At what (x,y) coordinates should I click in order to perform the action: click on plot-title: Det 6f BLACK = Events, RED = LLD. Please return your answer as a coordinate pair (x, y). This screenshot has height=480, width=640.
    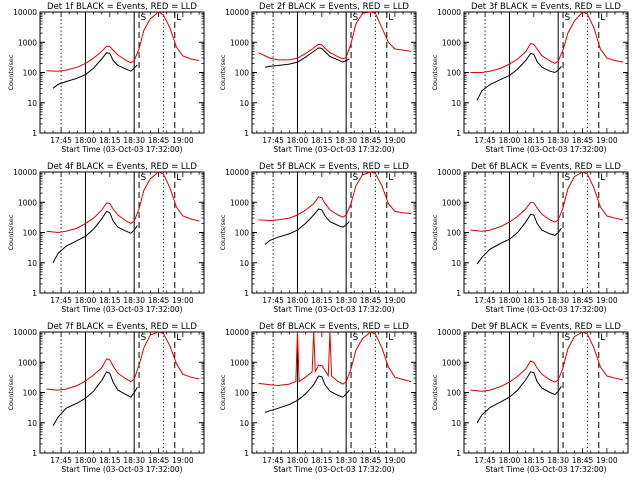
    Looking at the image, I should click on (546, 167).